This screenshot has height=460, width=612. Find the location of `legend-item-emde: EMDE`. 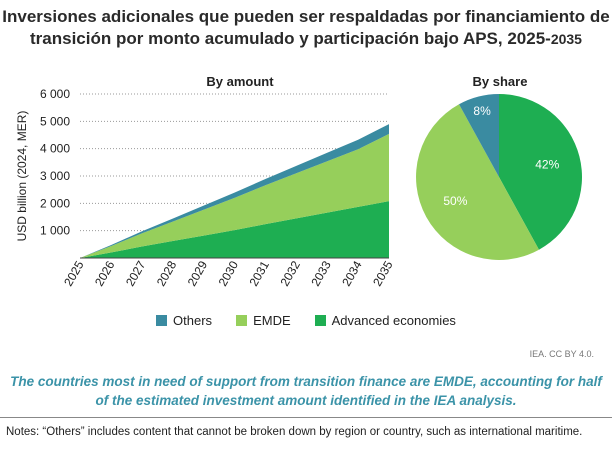

legend-item-emde: EMDE is located at coordinates (263, 320).